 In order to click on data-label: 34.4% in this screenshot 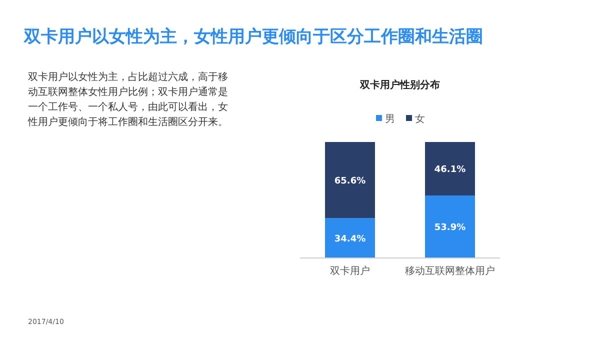, I will do `click(350, 239)`.